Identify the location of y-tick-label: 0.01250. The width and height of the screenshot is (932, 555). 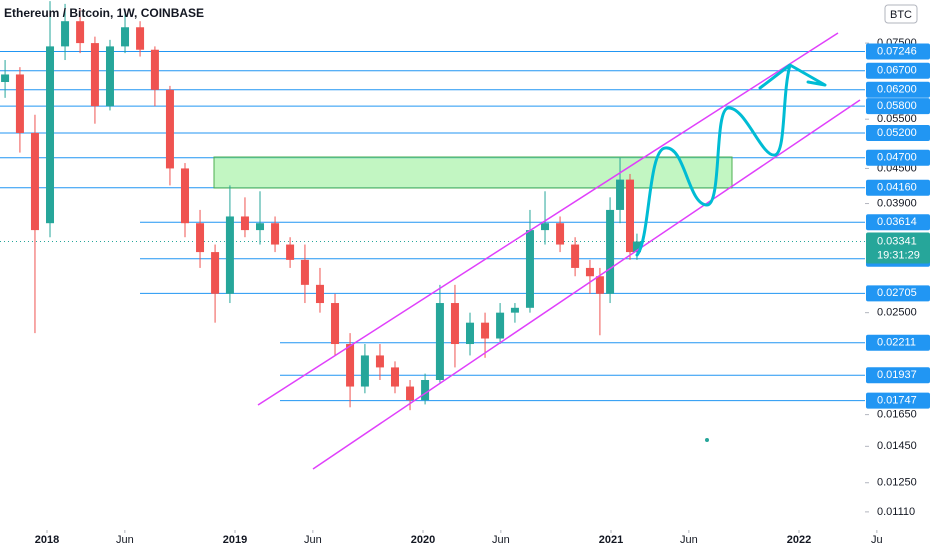
(897, 483).